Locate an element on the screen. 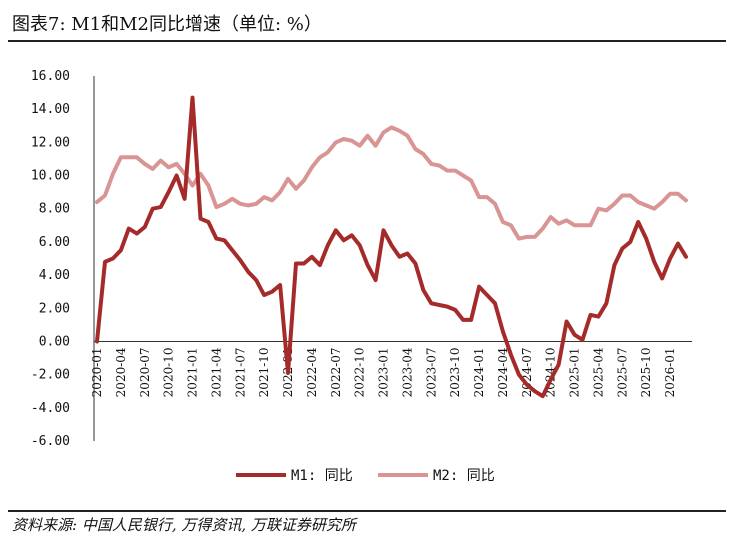 Image resolution: width=734 pixels, height=543 pixels. y-tick-label: 0.00 is located at coordinates (54, 341).